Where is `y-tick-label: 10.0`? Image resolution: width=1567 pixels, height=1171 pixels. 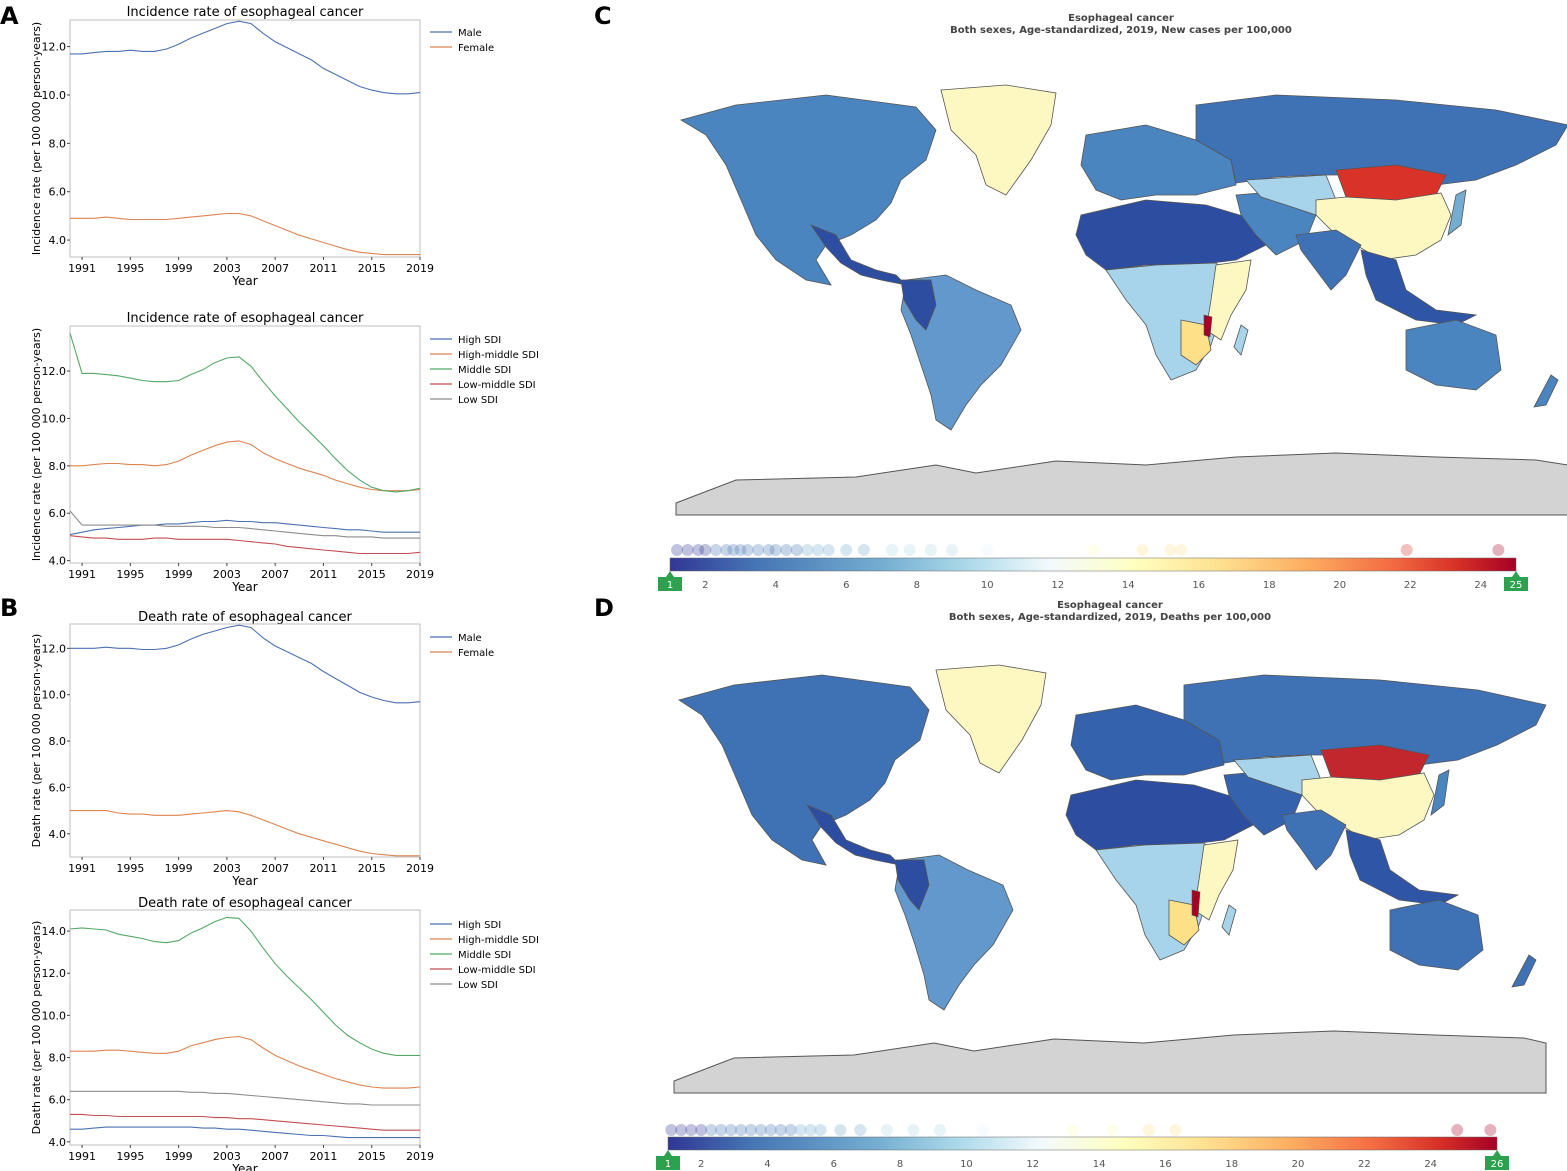
y-tick-label: 10.0 is located at coordinates (54, 695).